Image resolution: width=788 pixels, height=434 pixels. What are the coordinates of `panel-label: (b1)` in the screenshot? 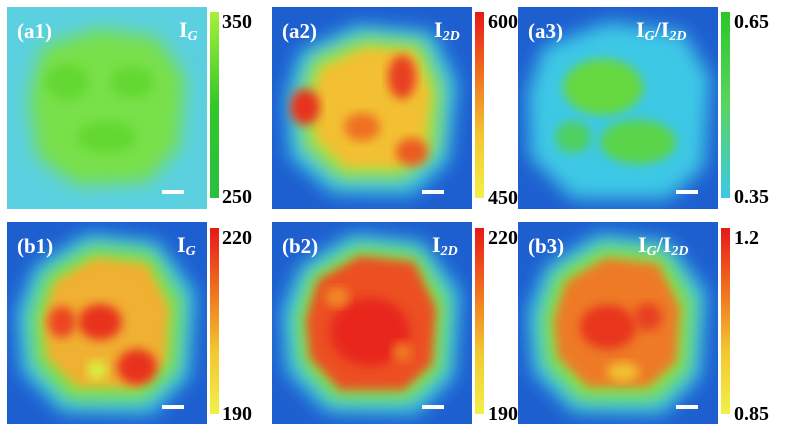 It's located at (35, 246).